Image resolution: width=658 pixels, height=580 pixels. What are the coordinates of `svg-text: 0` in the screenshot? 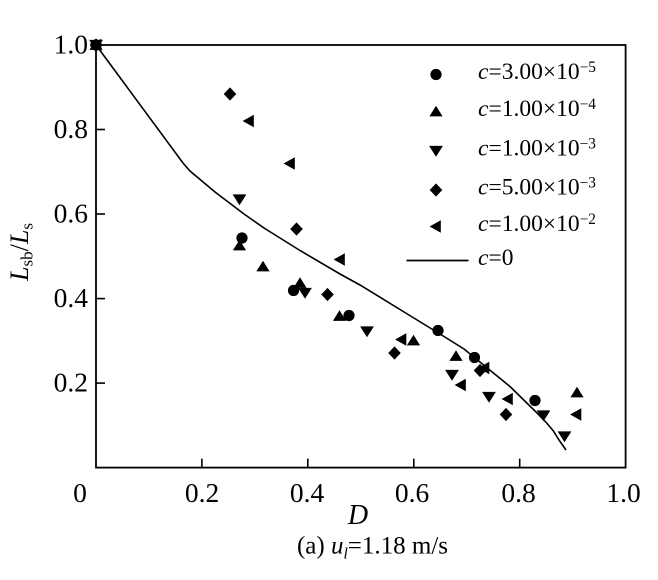 It's located at (80, 492).